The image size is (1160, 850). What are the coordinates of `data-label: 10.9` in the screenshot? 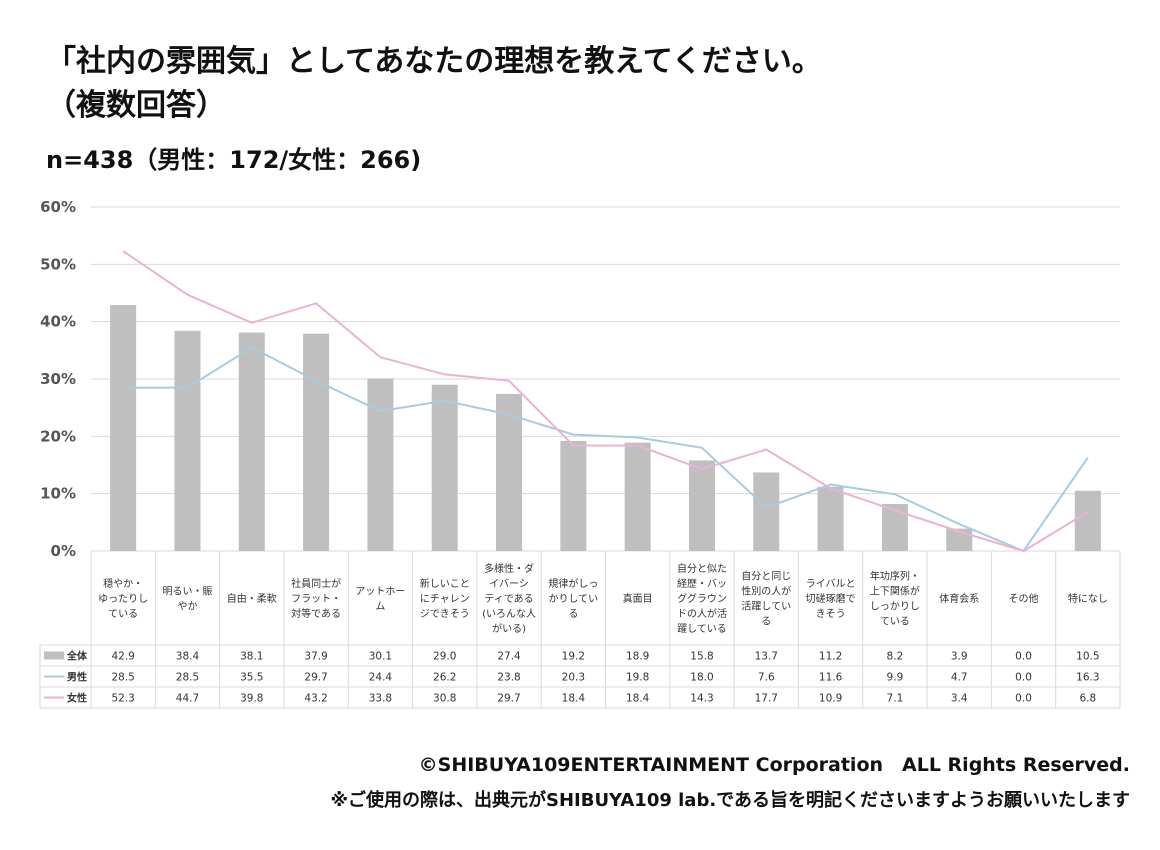 It's located at (830, 699).